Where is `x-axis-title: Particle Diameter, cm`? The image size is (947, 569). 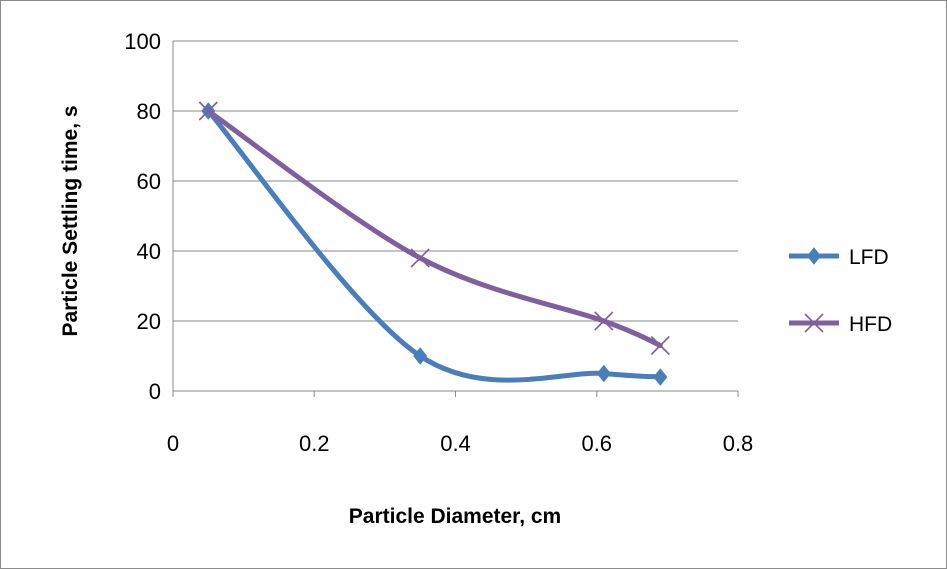 x-axis-title: Particle Diameter, cm is located at coordinates (455, 516).